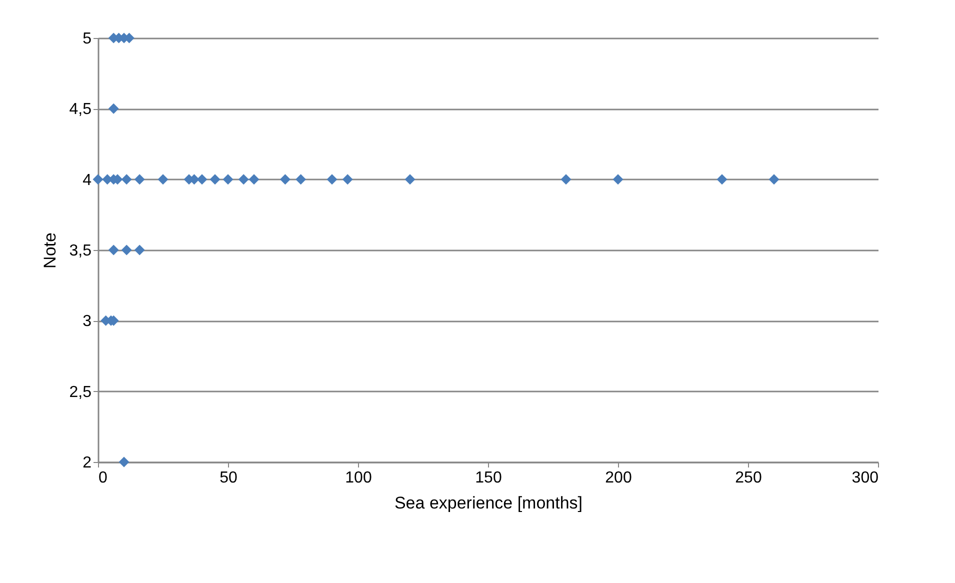 The width and height of the screenshot is (955, 583). Describe the element at coordinates (50, 250) in the screenshot. I see `y-axis-title: Note` at that location.